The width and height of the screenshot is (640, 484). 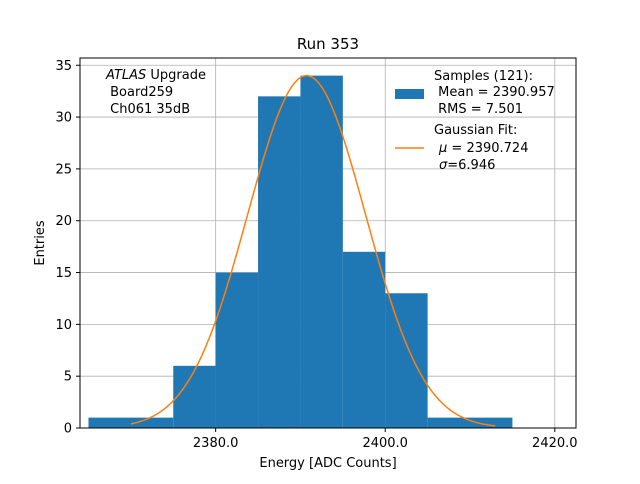 What do you see at coordinates (63, 221) in the screenshot?
I see `y-tick-label: 20` at bounding box center [63, 221].